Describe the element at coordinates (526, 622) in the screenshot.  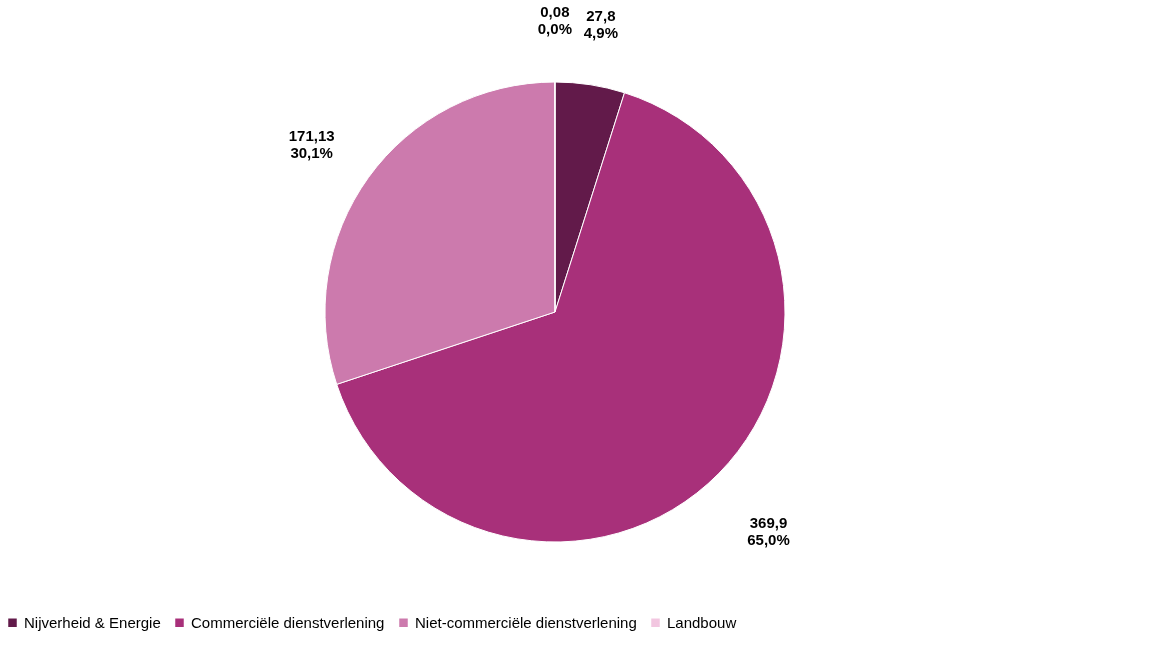
I see `legend-label: Niet-commerciële dienstverlening` at that location.